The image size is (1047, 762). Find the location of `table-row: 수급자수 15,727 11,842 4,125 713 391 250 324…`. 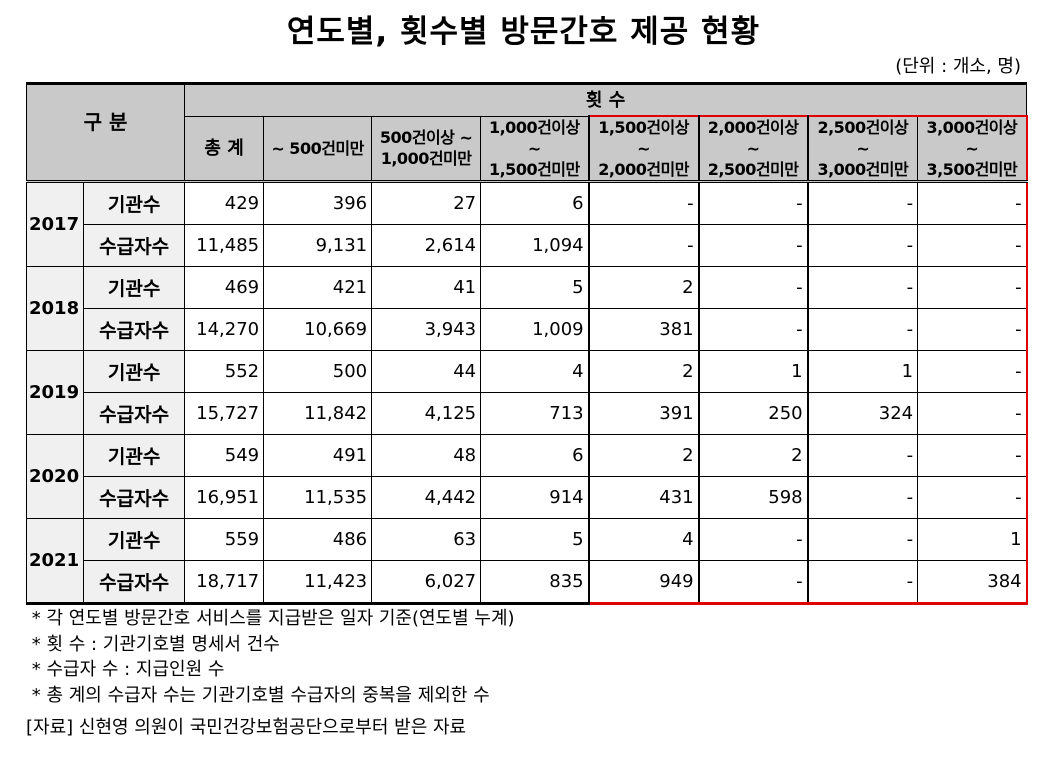

table-row: 수급자수 15,727 11,842 4,125 713 391 250 324… is located at coordinates (527, 413).